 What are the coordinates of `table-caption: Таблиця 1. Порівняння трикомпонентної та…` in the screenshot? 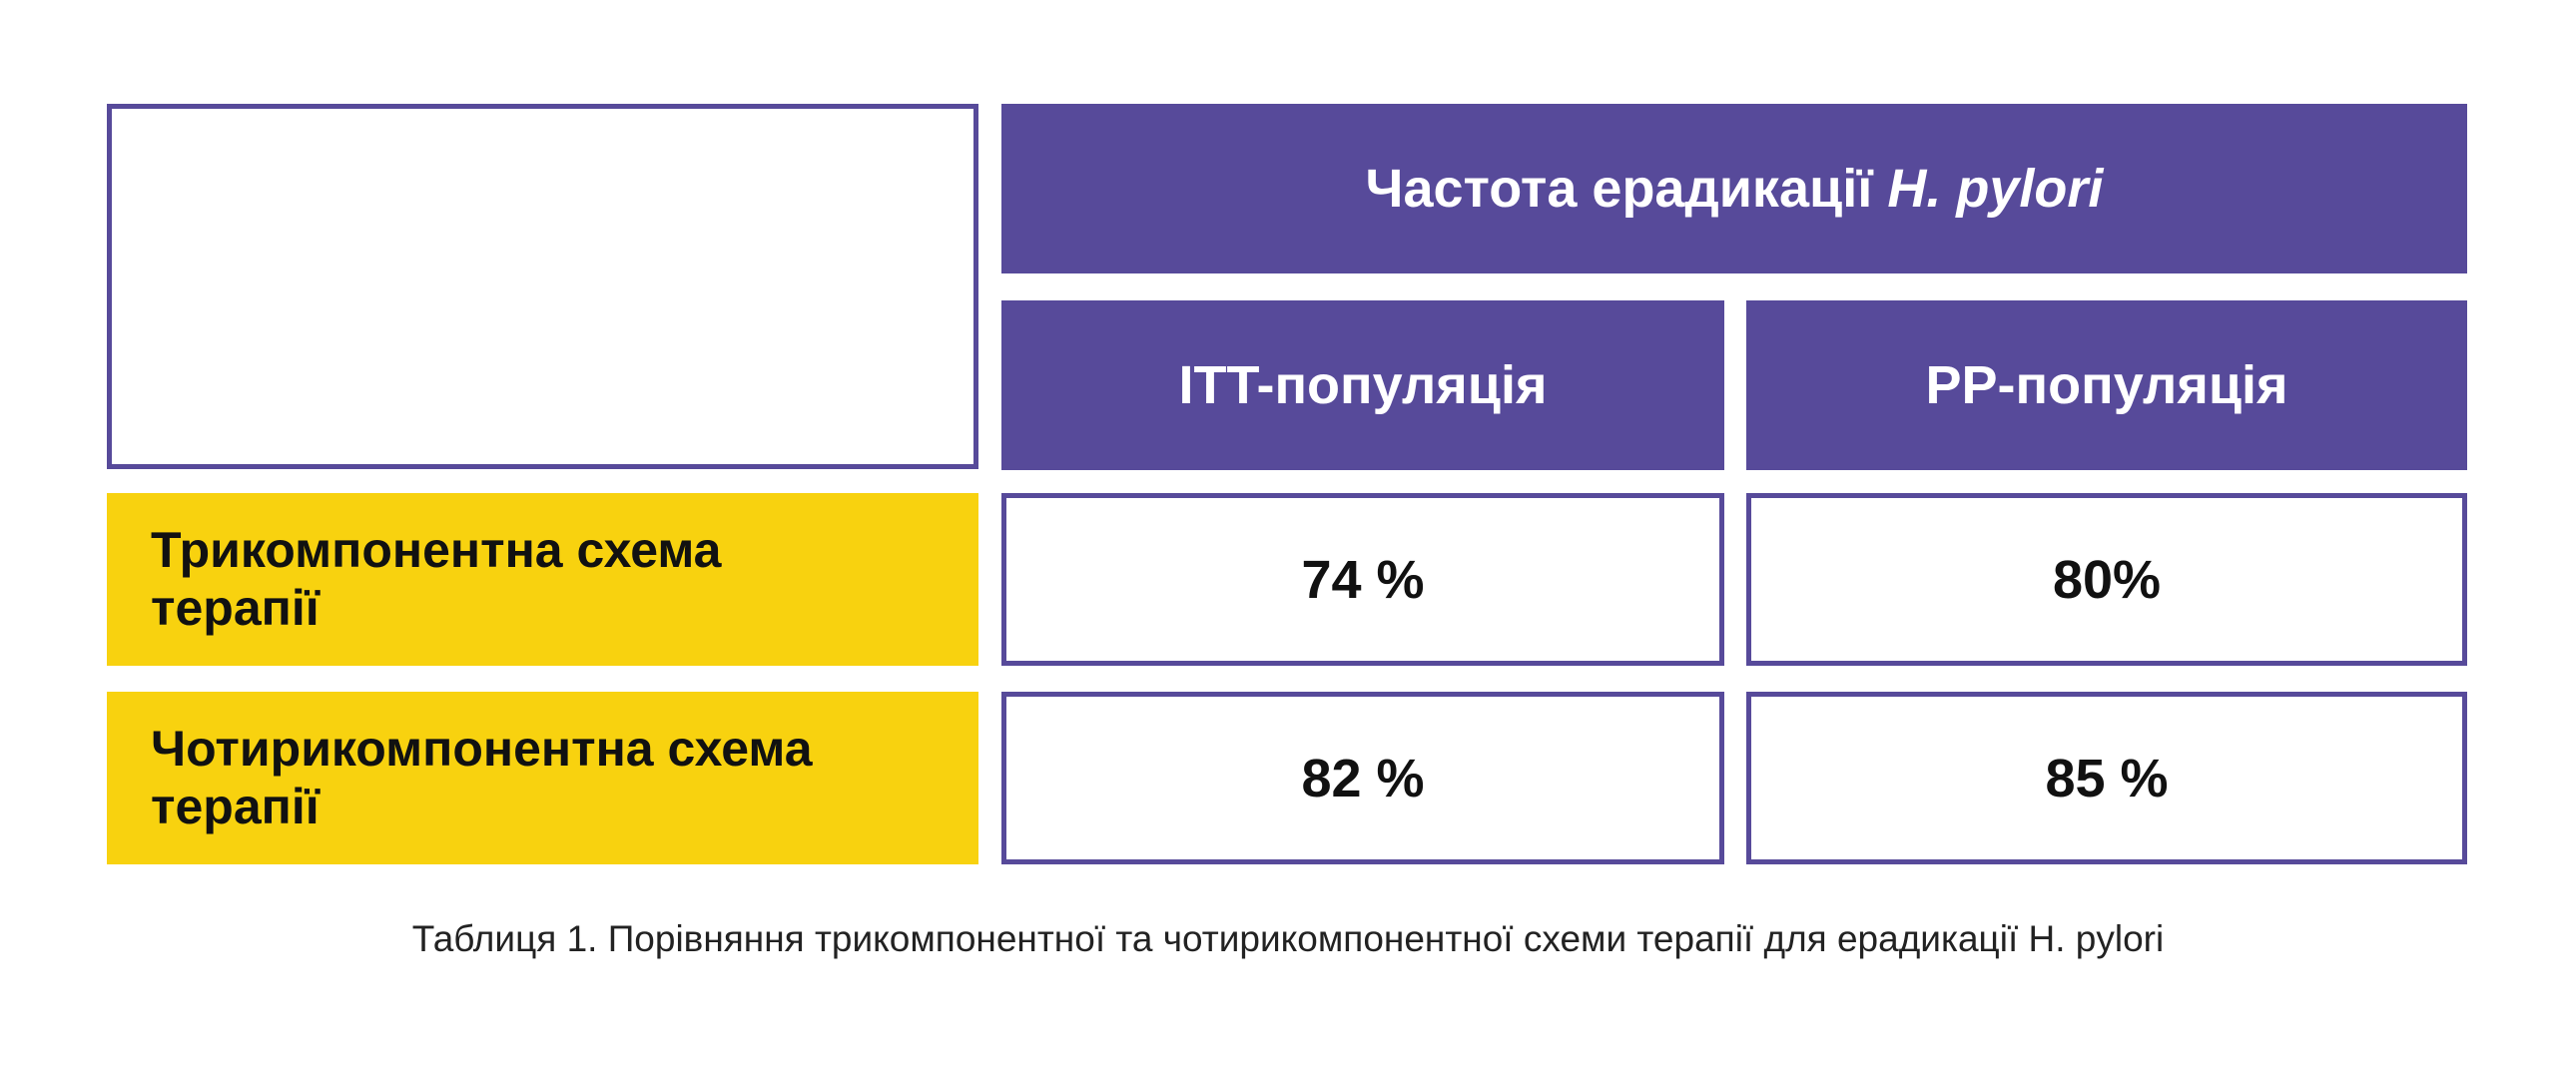 It's located at (1288, 938).